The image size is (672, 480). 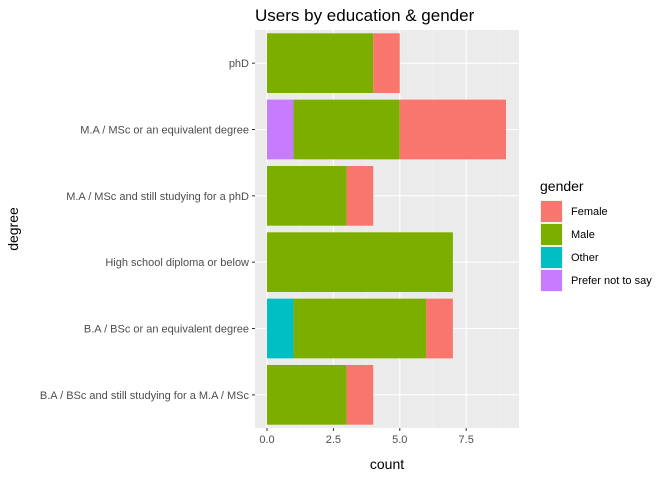 What do you see at coordinates (551, 211) in the screenshot?
I see `legend-swatch-female` at bounding box center [551, 211].